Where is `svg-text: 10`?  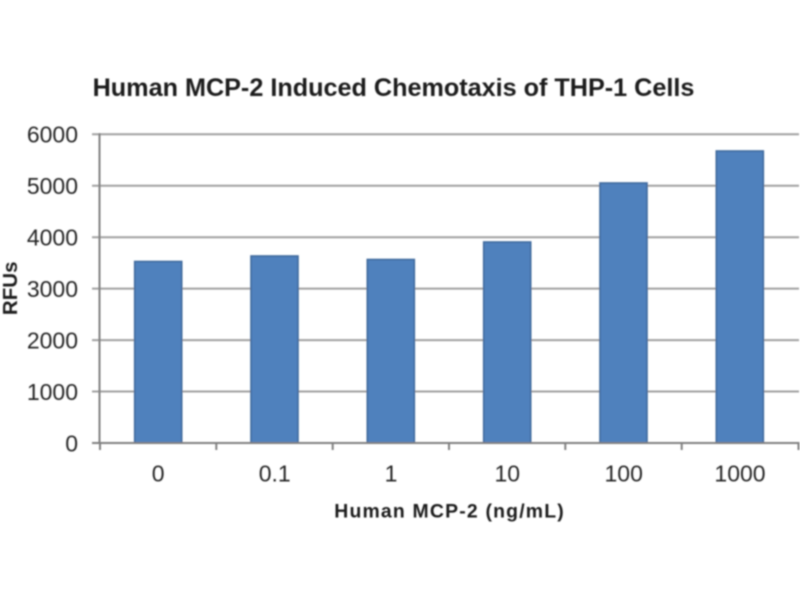 svg-text: 10 is located at coordinates (508, 474).